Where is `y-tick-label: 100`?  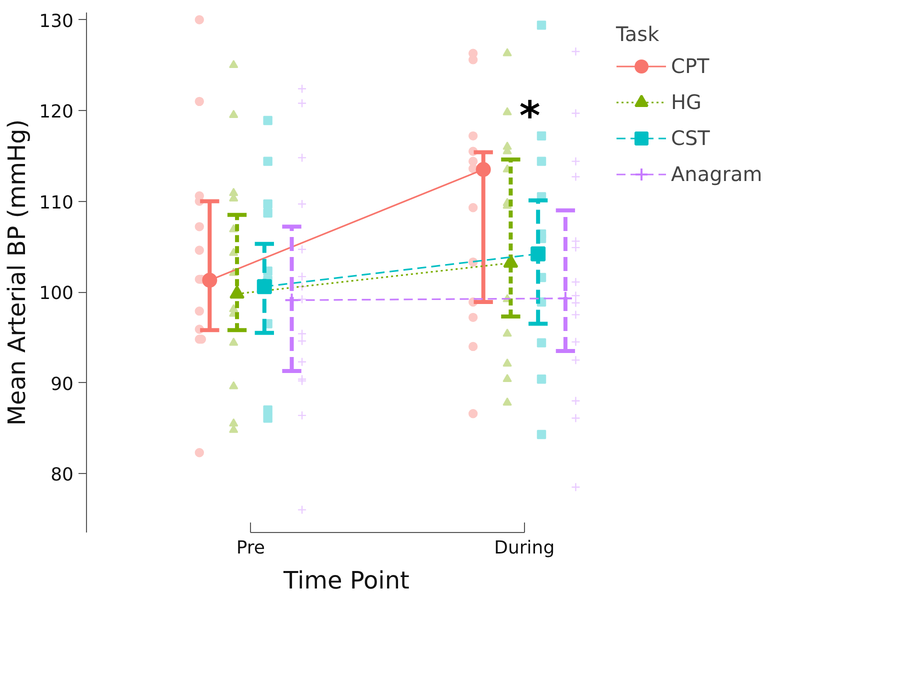
y-tick-label: 100 is located at coordinates (56, 293).